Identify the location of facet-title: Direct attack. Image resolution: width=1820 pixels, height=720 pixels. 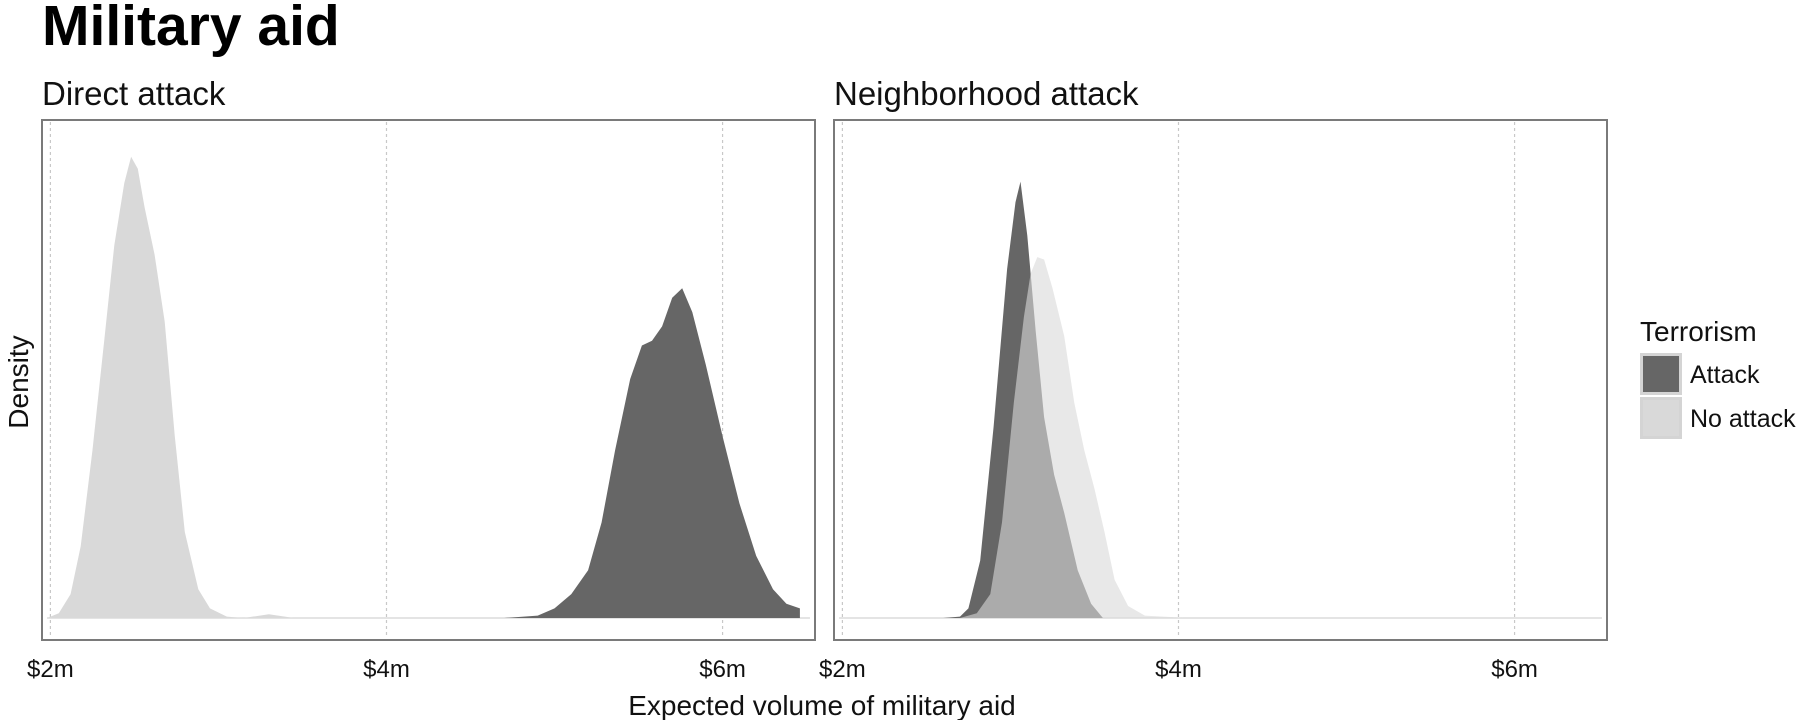
(134, 93).